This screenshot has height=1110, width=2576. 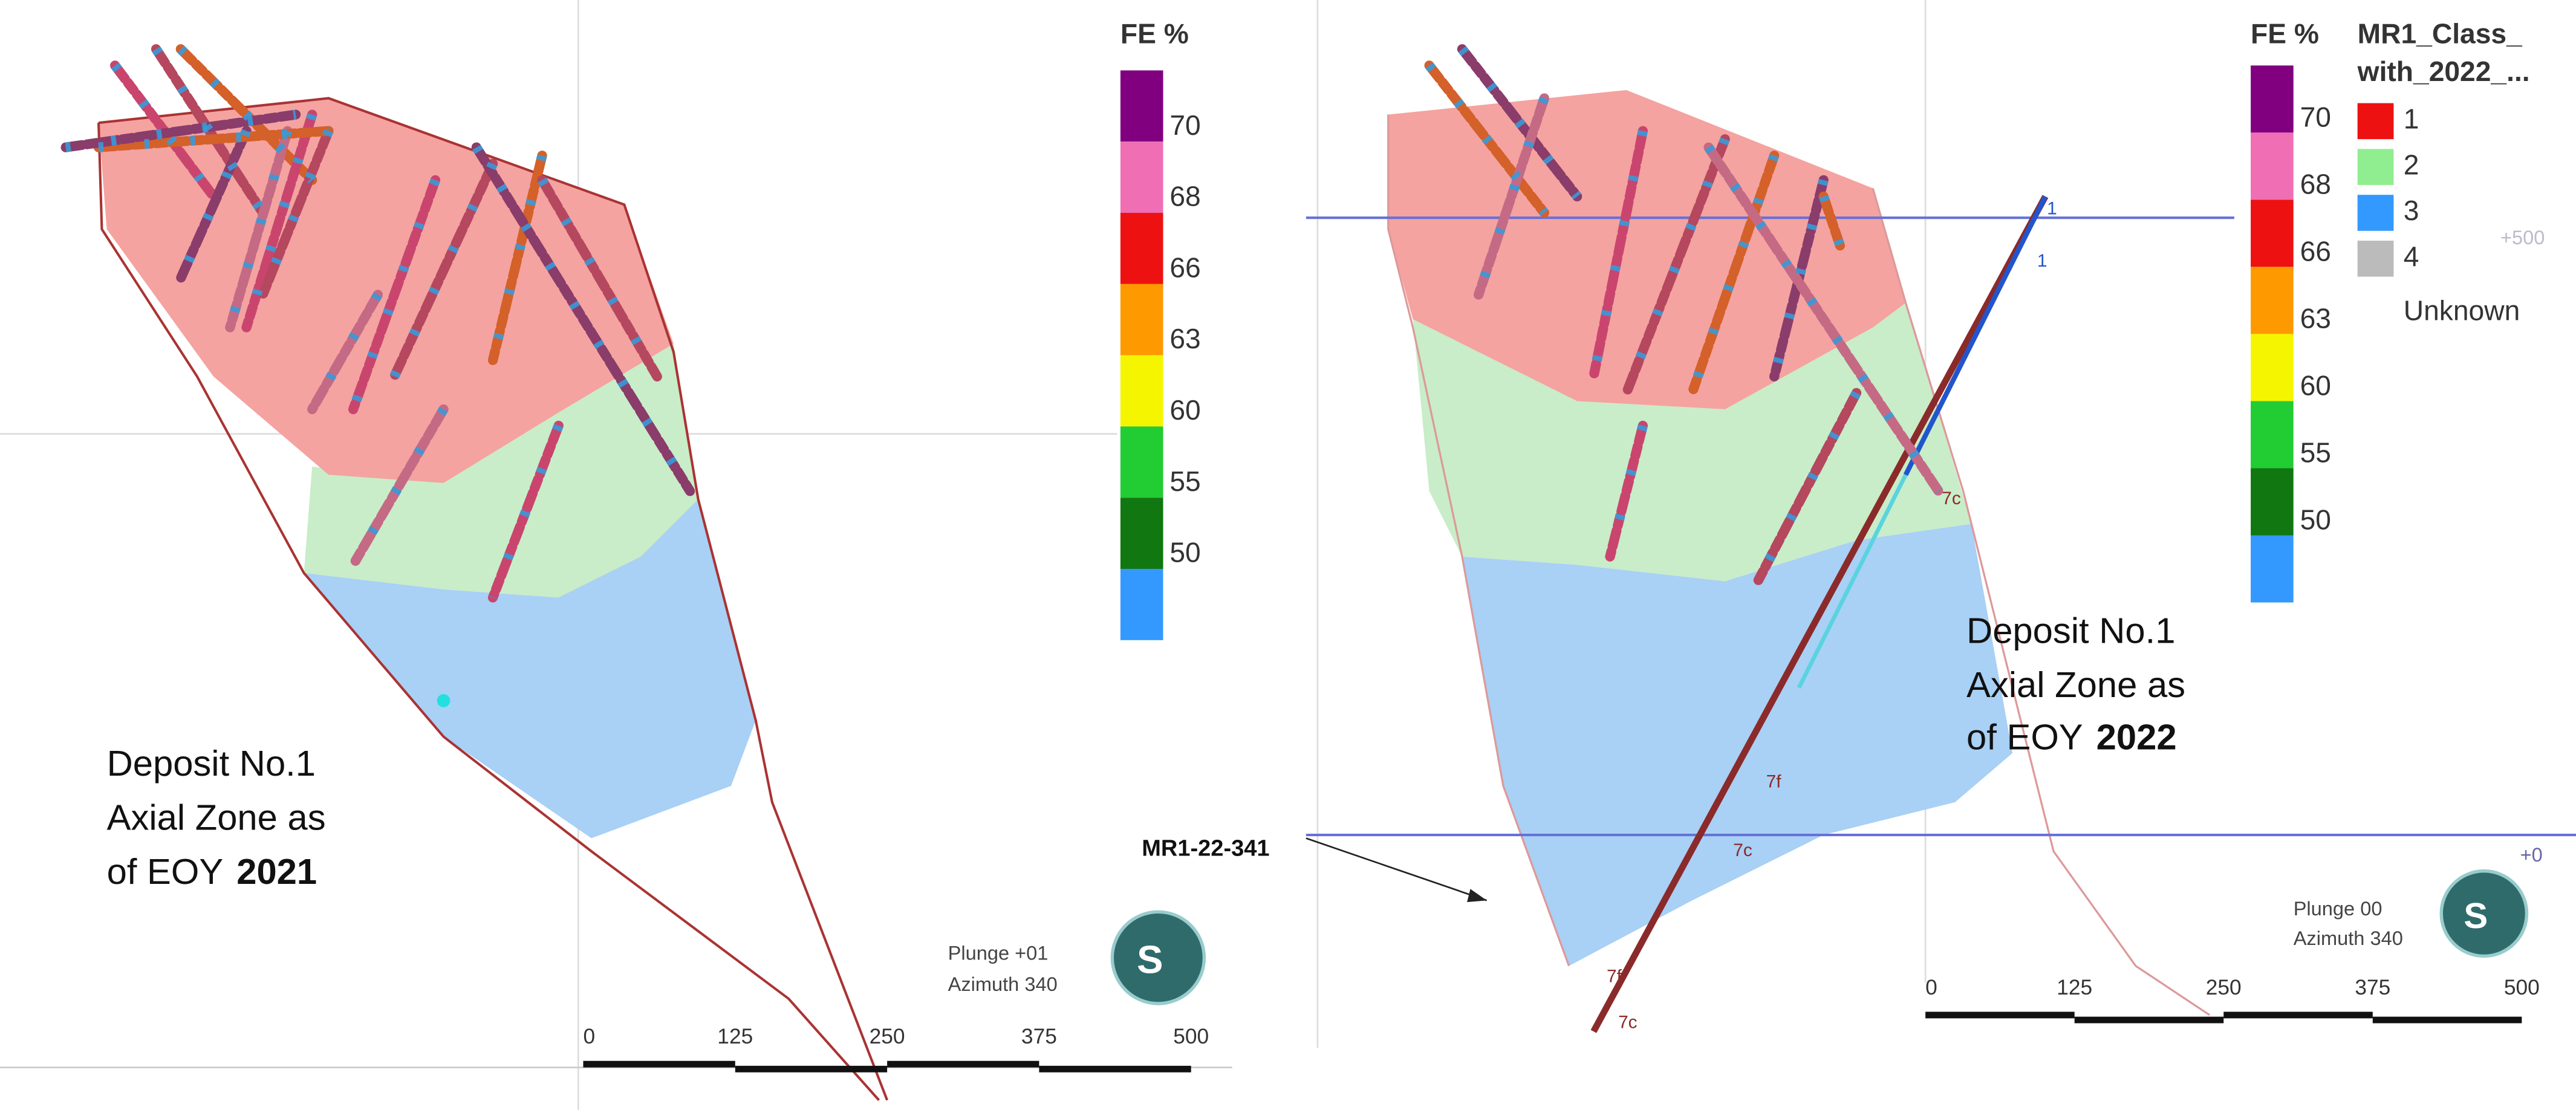 I want to click on orientation: Plunge +01, so click(x=999, y=953).